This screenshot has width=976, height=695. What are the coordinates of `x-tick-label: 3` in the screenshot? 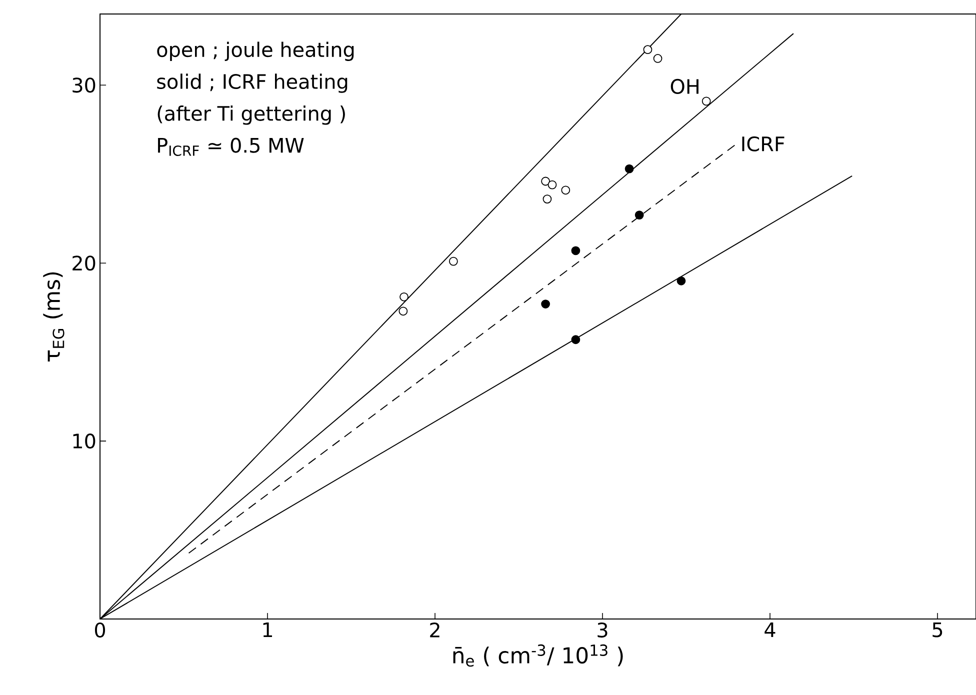 It's located at (603, 630).